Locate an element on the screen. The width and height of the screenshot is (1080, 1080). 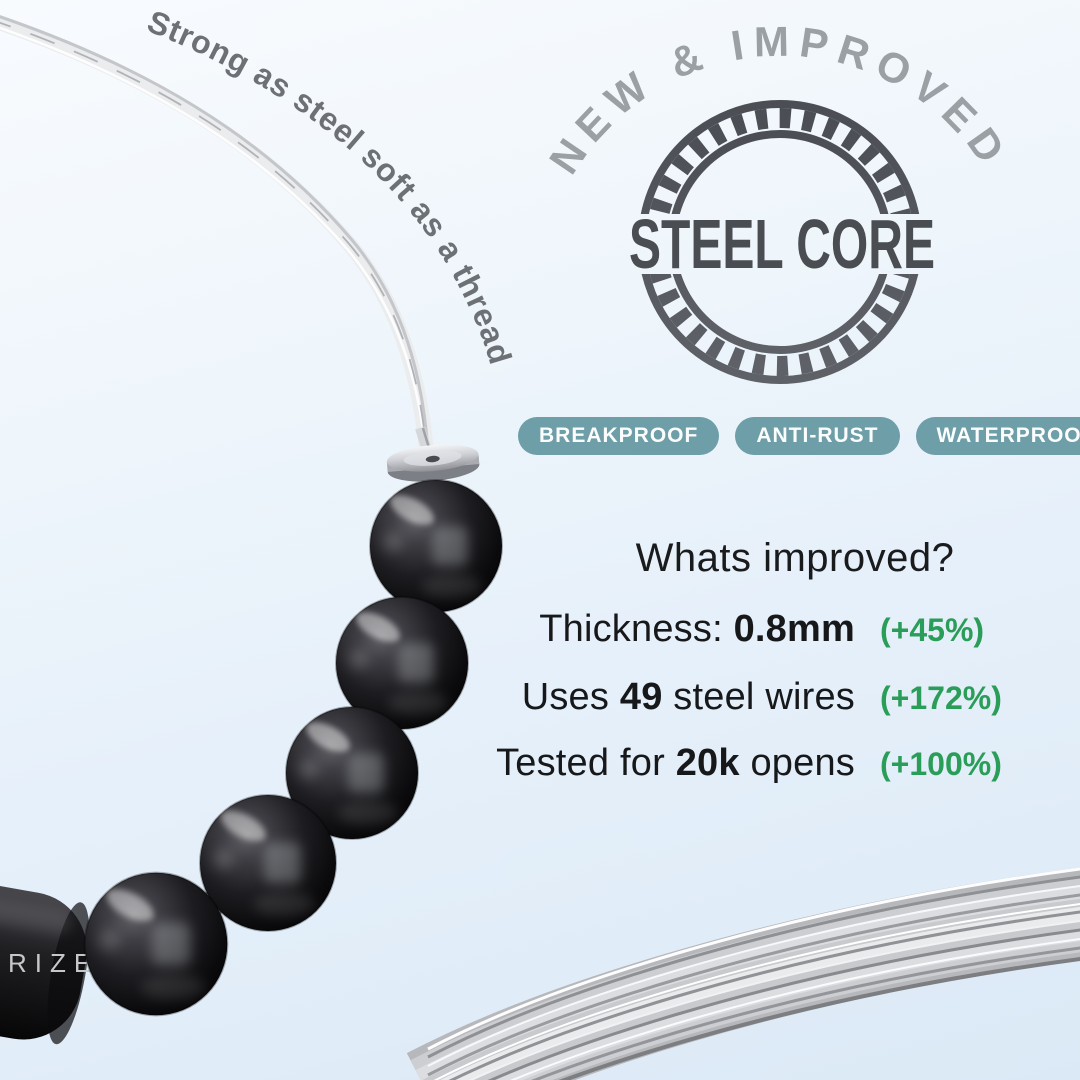
improvement-row-opens: Tested for 20k opens (+100%) is located at coordinates (700, 763).